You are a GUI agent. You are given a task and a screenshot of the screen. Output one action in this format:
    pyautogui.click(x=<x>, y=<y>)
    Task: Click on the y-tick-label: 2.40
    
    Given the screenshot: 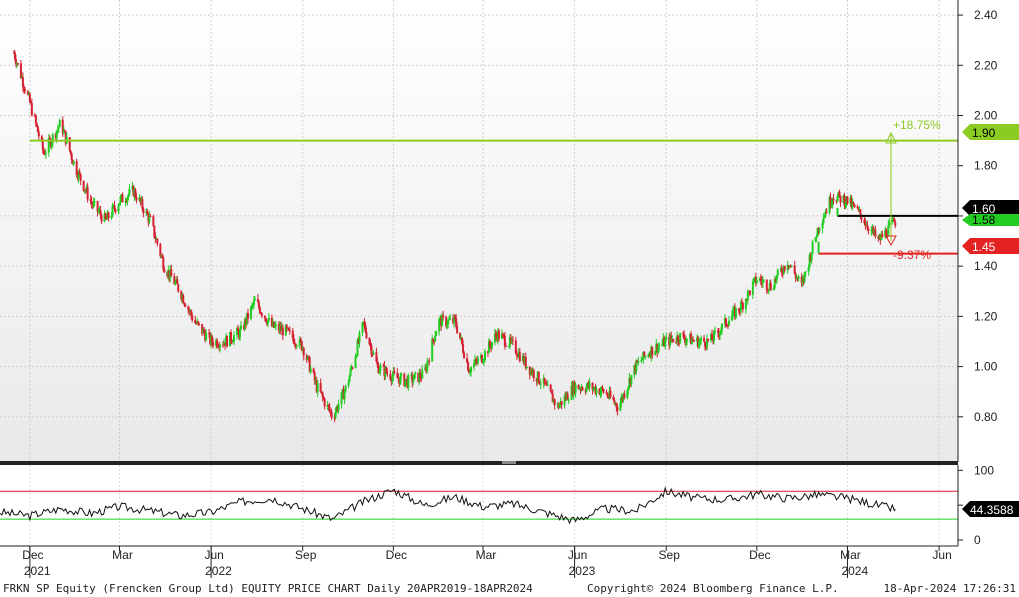 What is the action you would take?
    pyautogui.click(x=986, y=15)
    